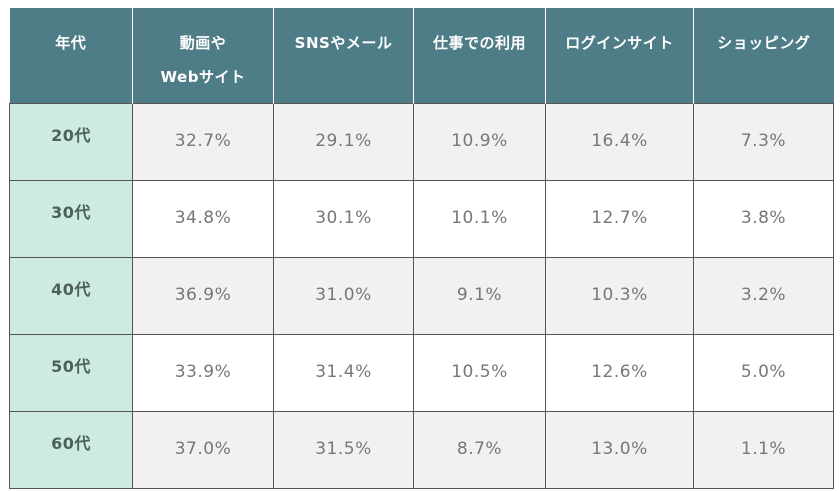 The width and height of the screenshot is (840, 491). Describe the element at coordinates (619, 141) in the screenshot. I see `value-cell: 16.4%` at that location.